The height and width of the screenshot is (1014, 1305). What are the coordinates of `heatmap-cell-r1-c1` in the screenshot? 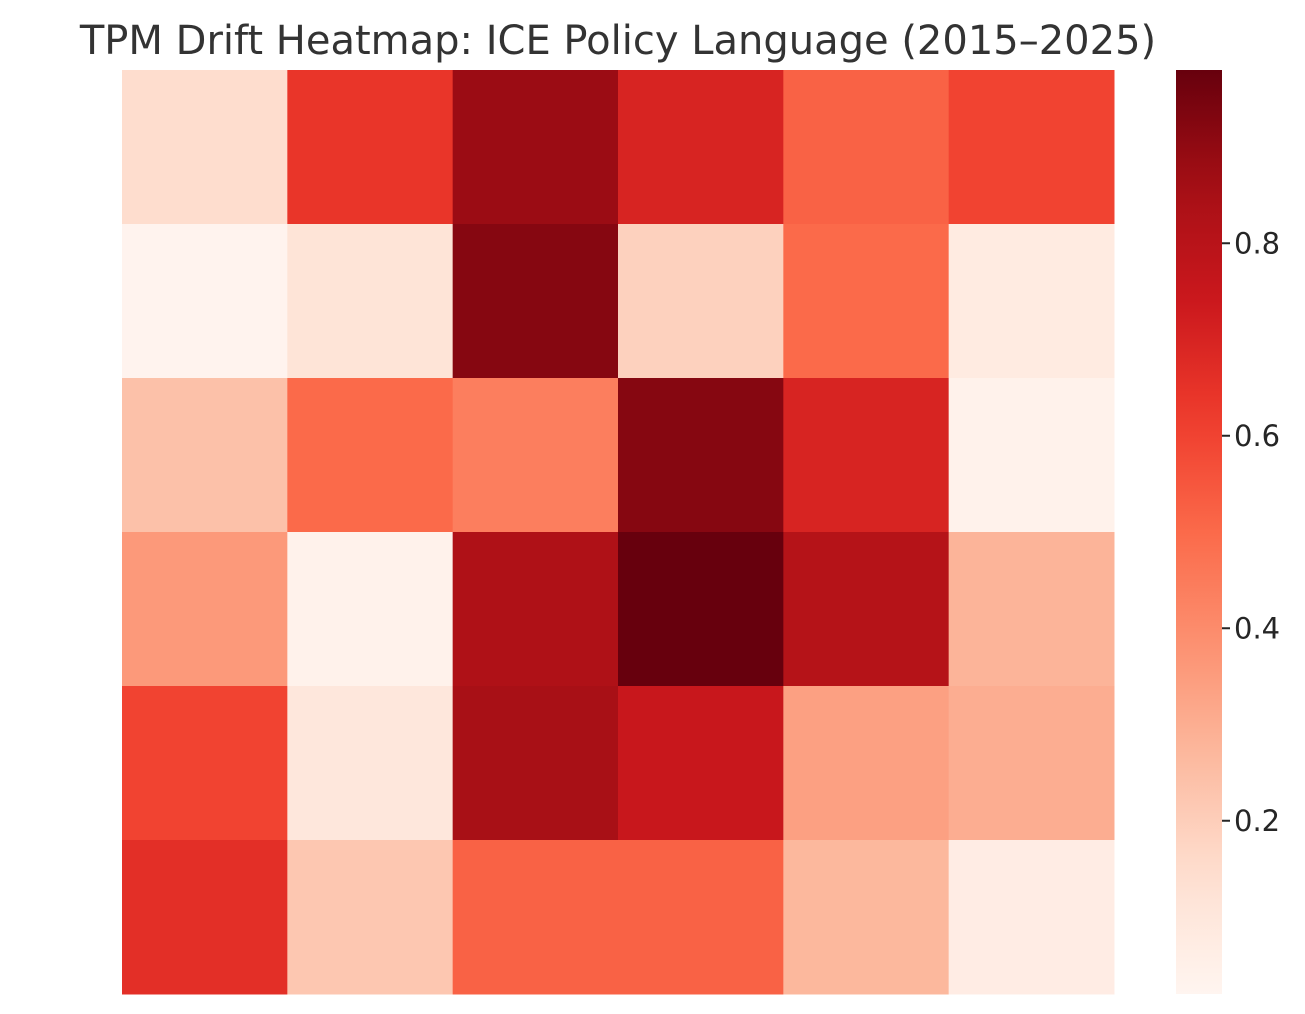 It's located at (370, 301).